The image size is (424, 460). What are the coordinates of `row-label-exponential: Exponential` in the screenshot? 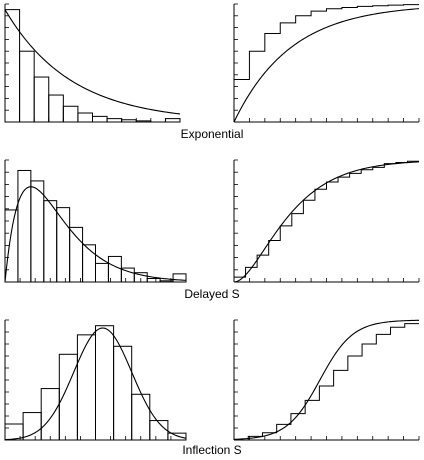 It's located at (212, 134).